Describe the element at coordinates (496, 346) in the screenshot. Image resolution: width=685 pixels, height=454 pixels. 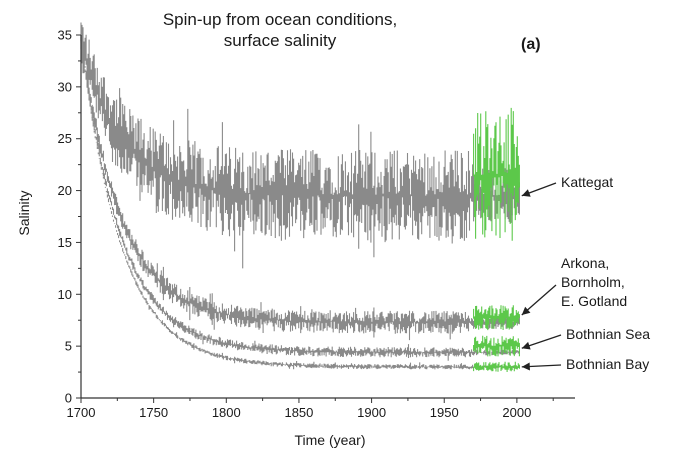
I see `series-2-observed-trace` at that location.